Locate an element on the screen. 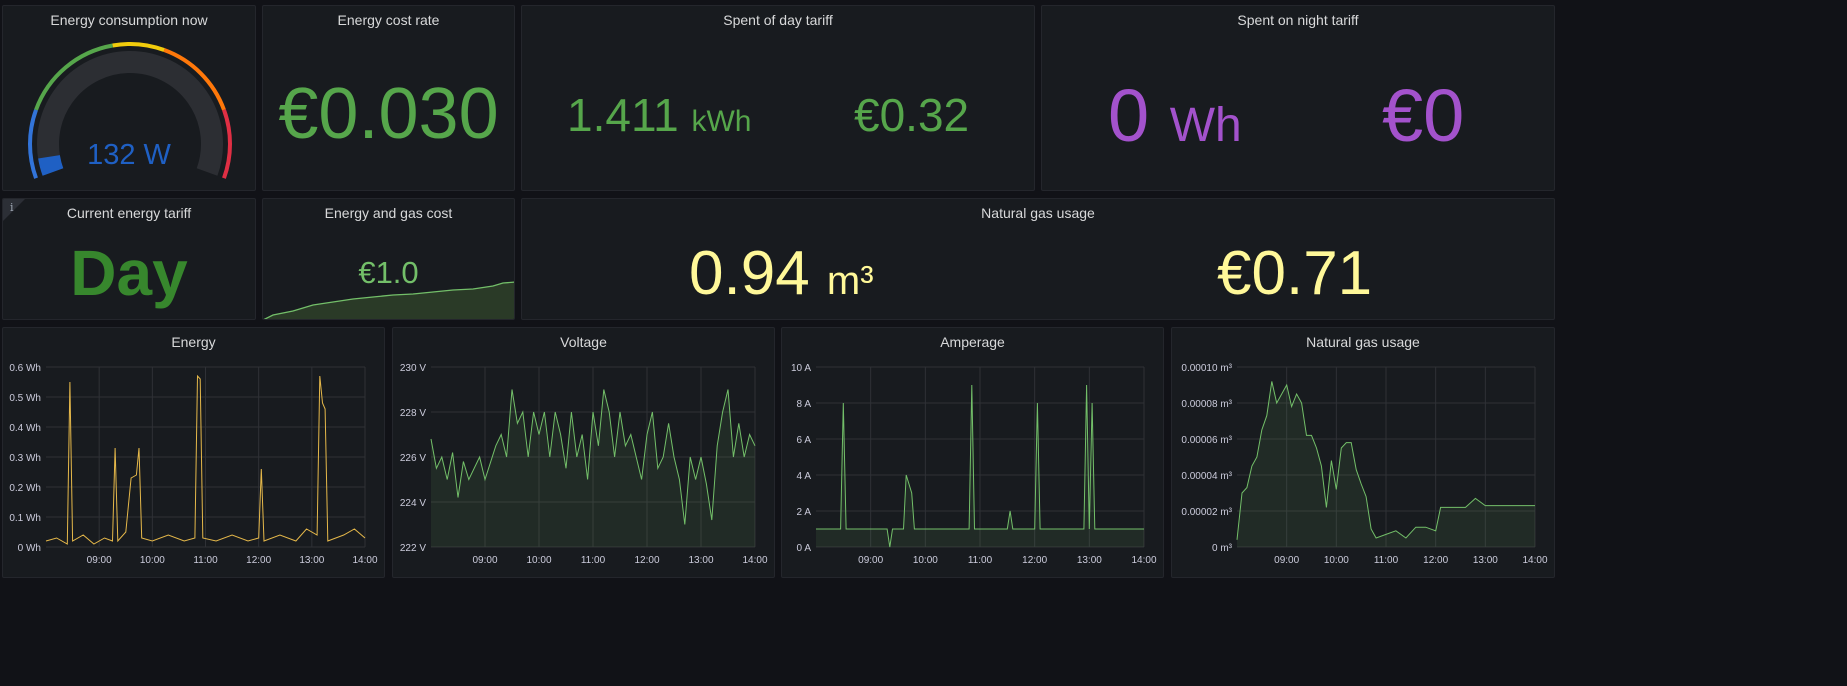 The width and height of the screenshot is (1847, 686). y-tick-label: 0.5 Wh is located at coordinates (25, 398).